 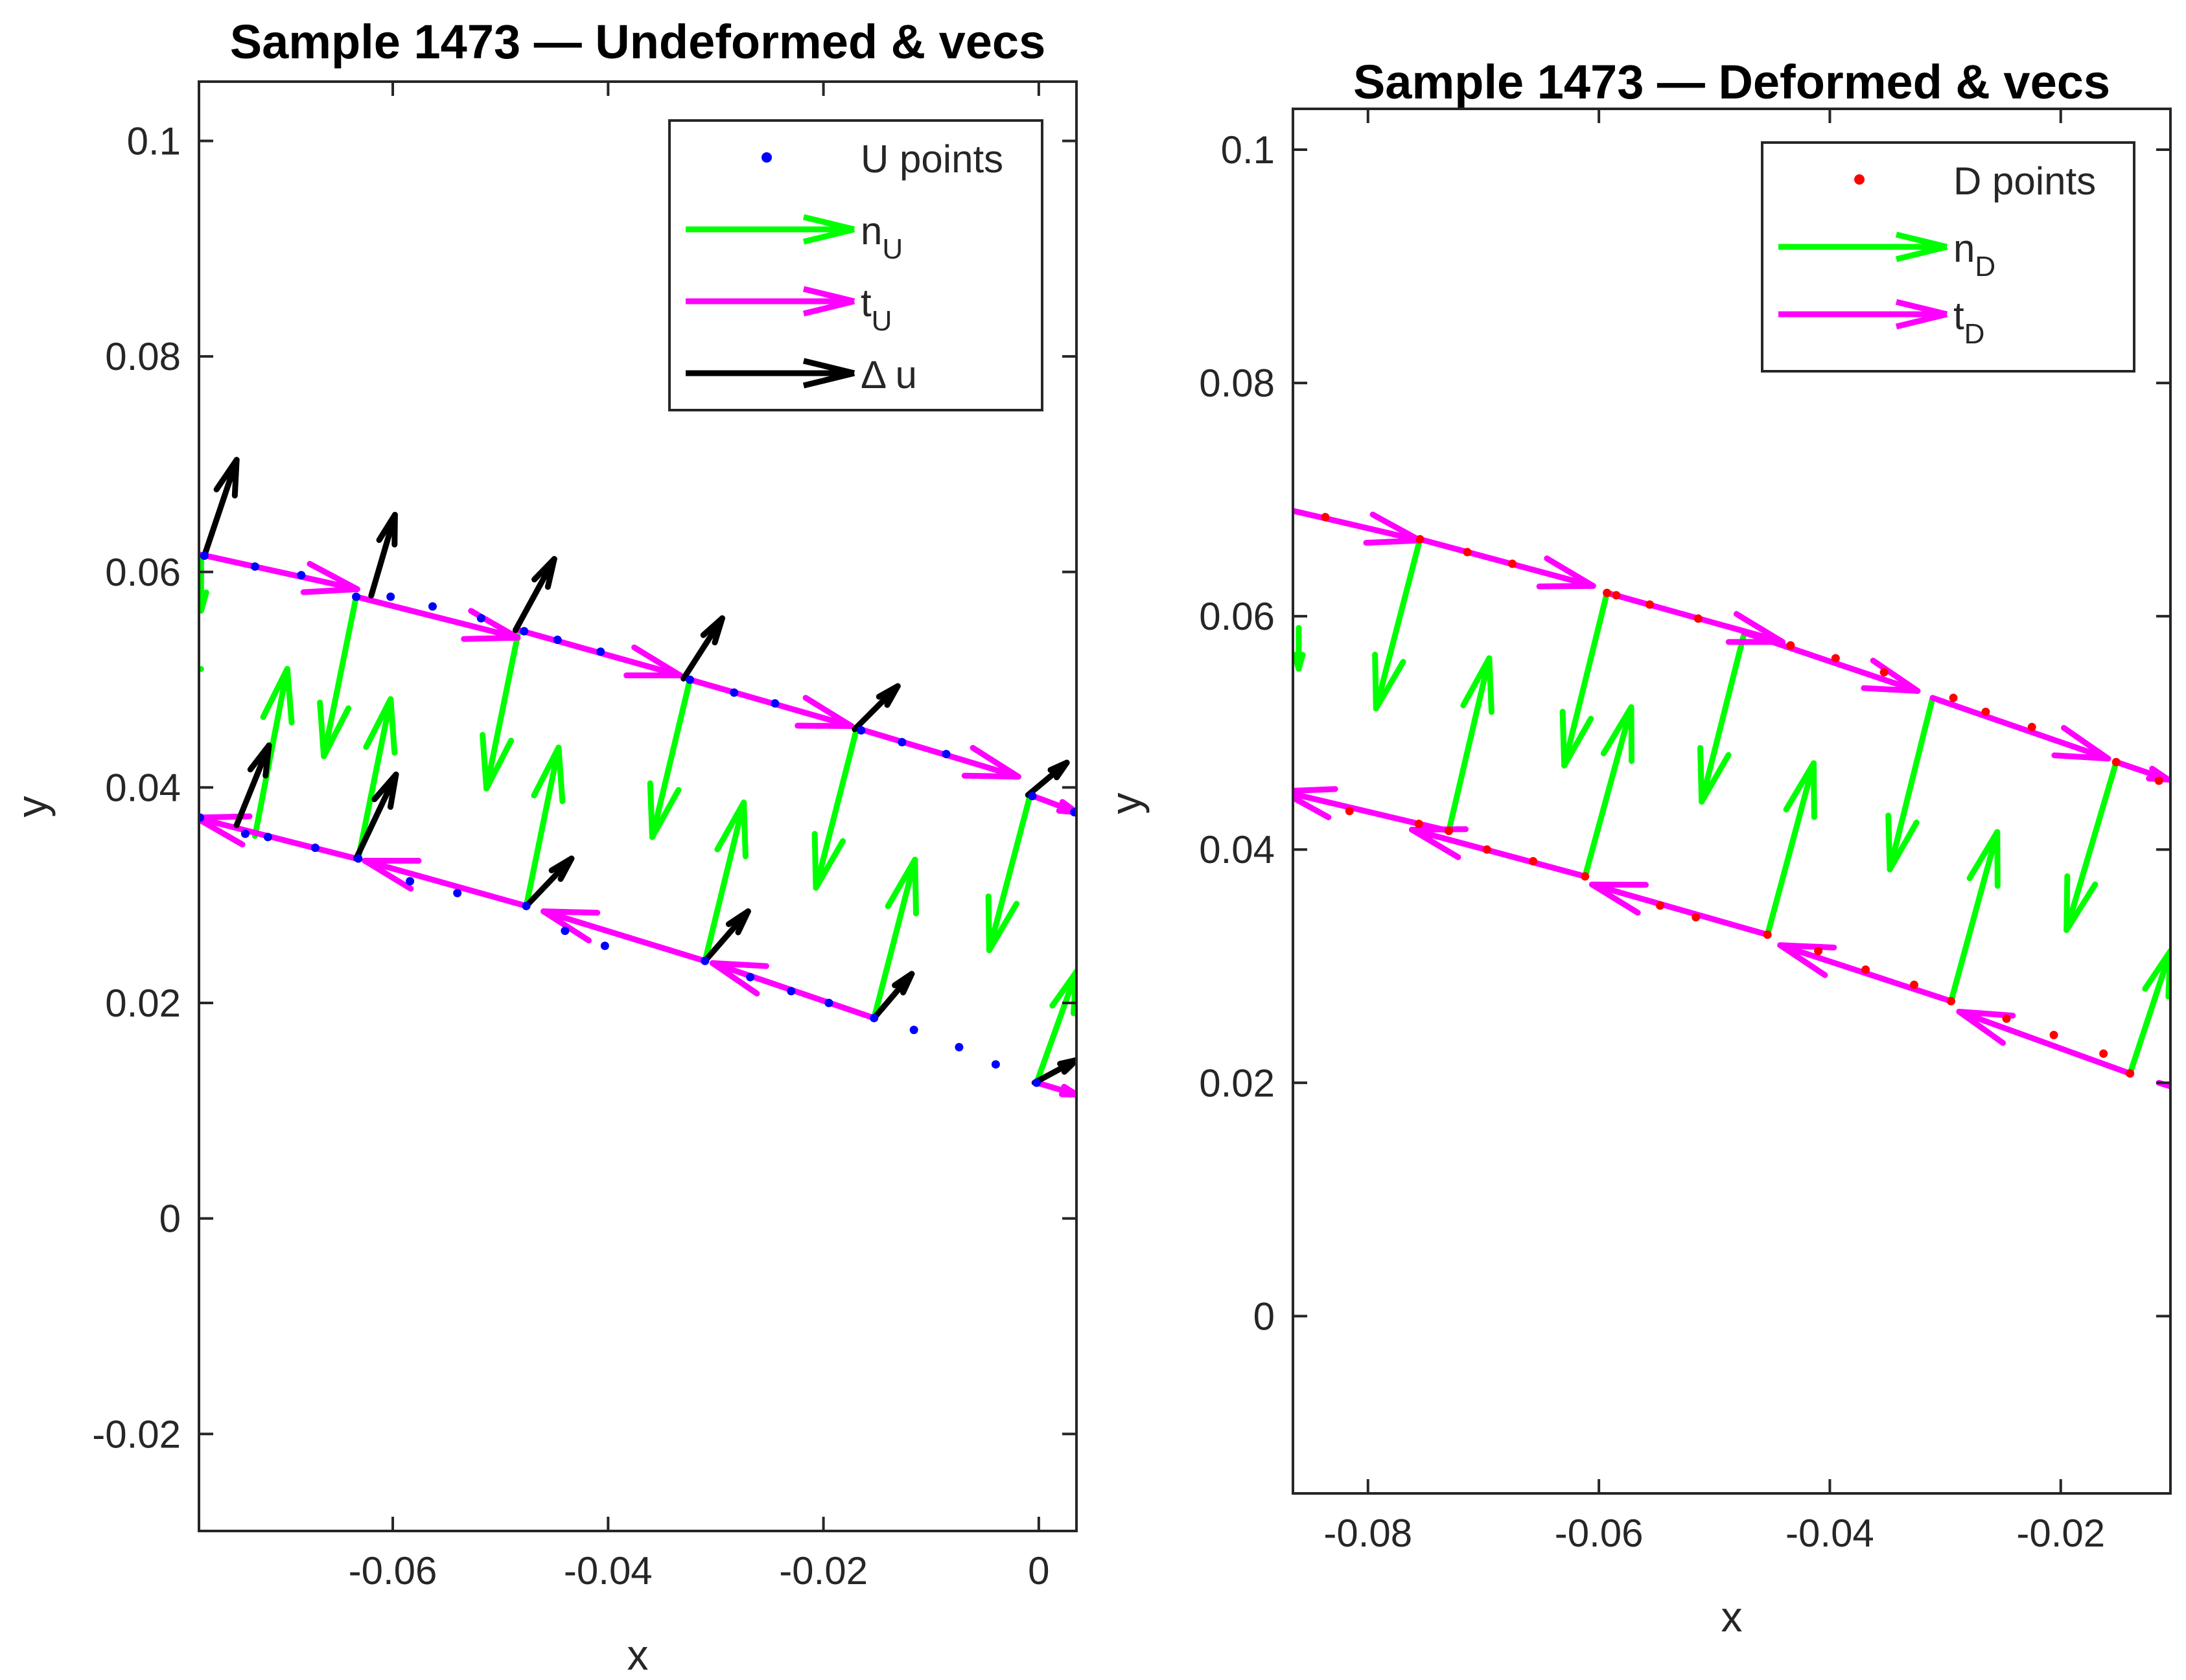 I want to click on y-tick-label: 0.02, so click(x=1237, y=1083).